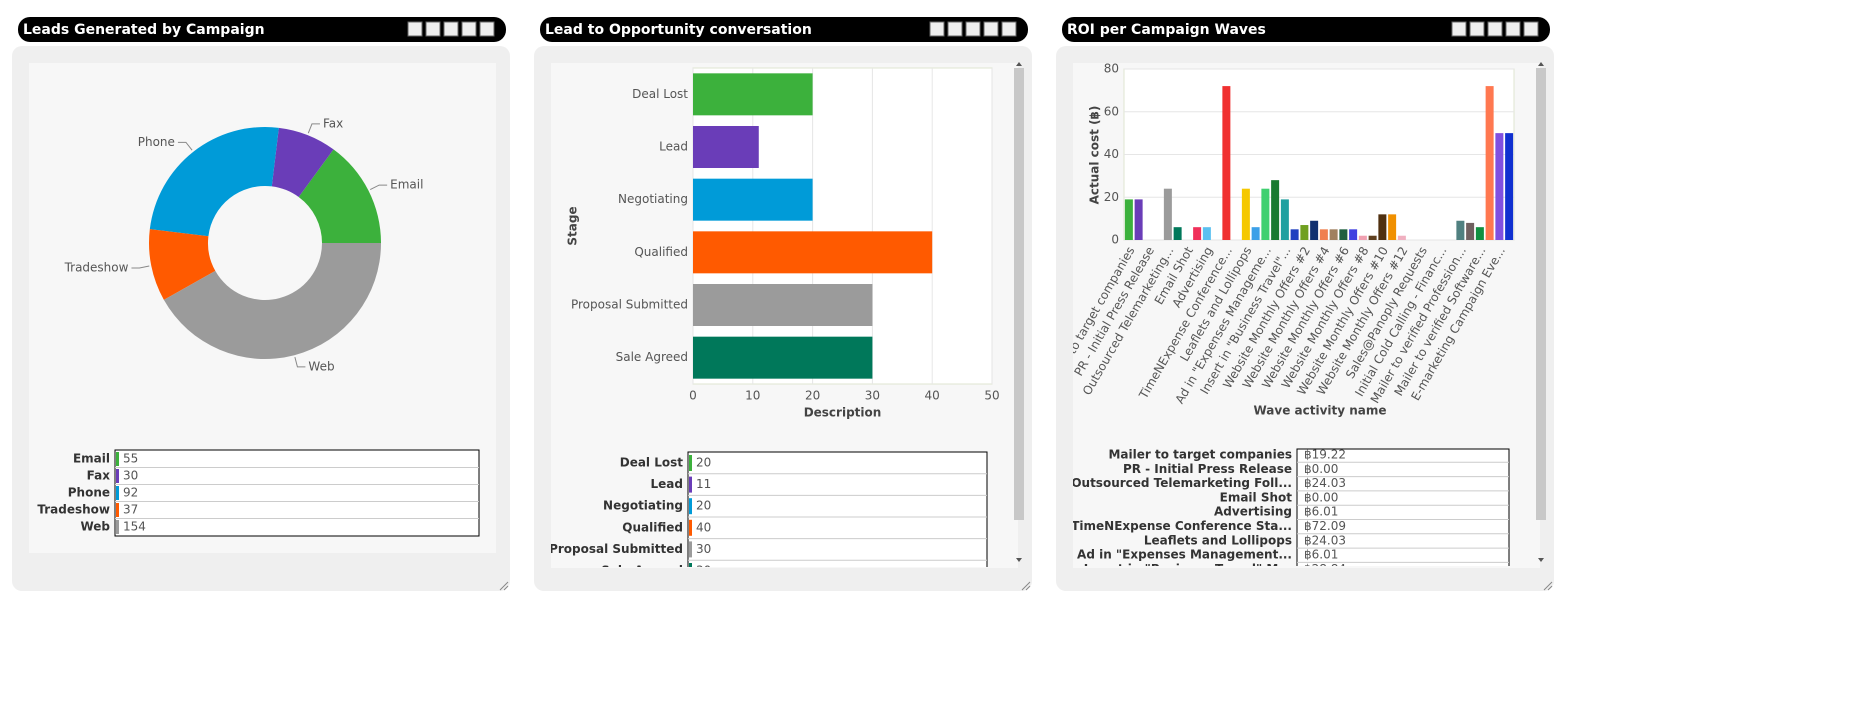 This screenshot has height=710, width=1856. I want to click on row-value: ฿0.00, so click(1321, 497).